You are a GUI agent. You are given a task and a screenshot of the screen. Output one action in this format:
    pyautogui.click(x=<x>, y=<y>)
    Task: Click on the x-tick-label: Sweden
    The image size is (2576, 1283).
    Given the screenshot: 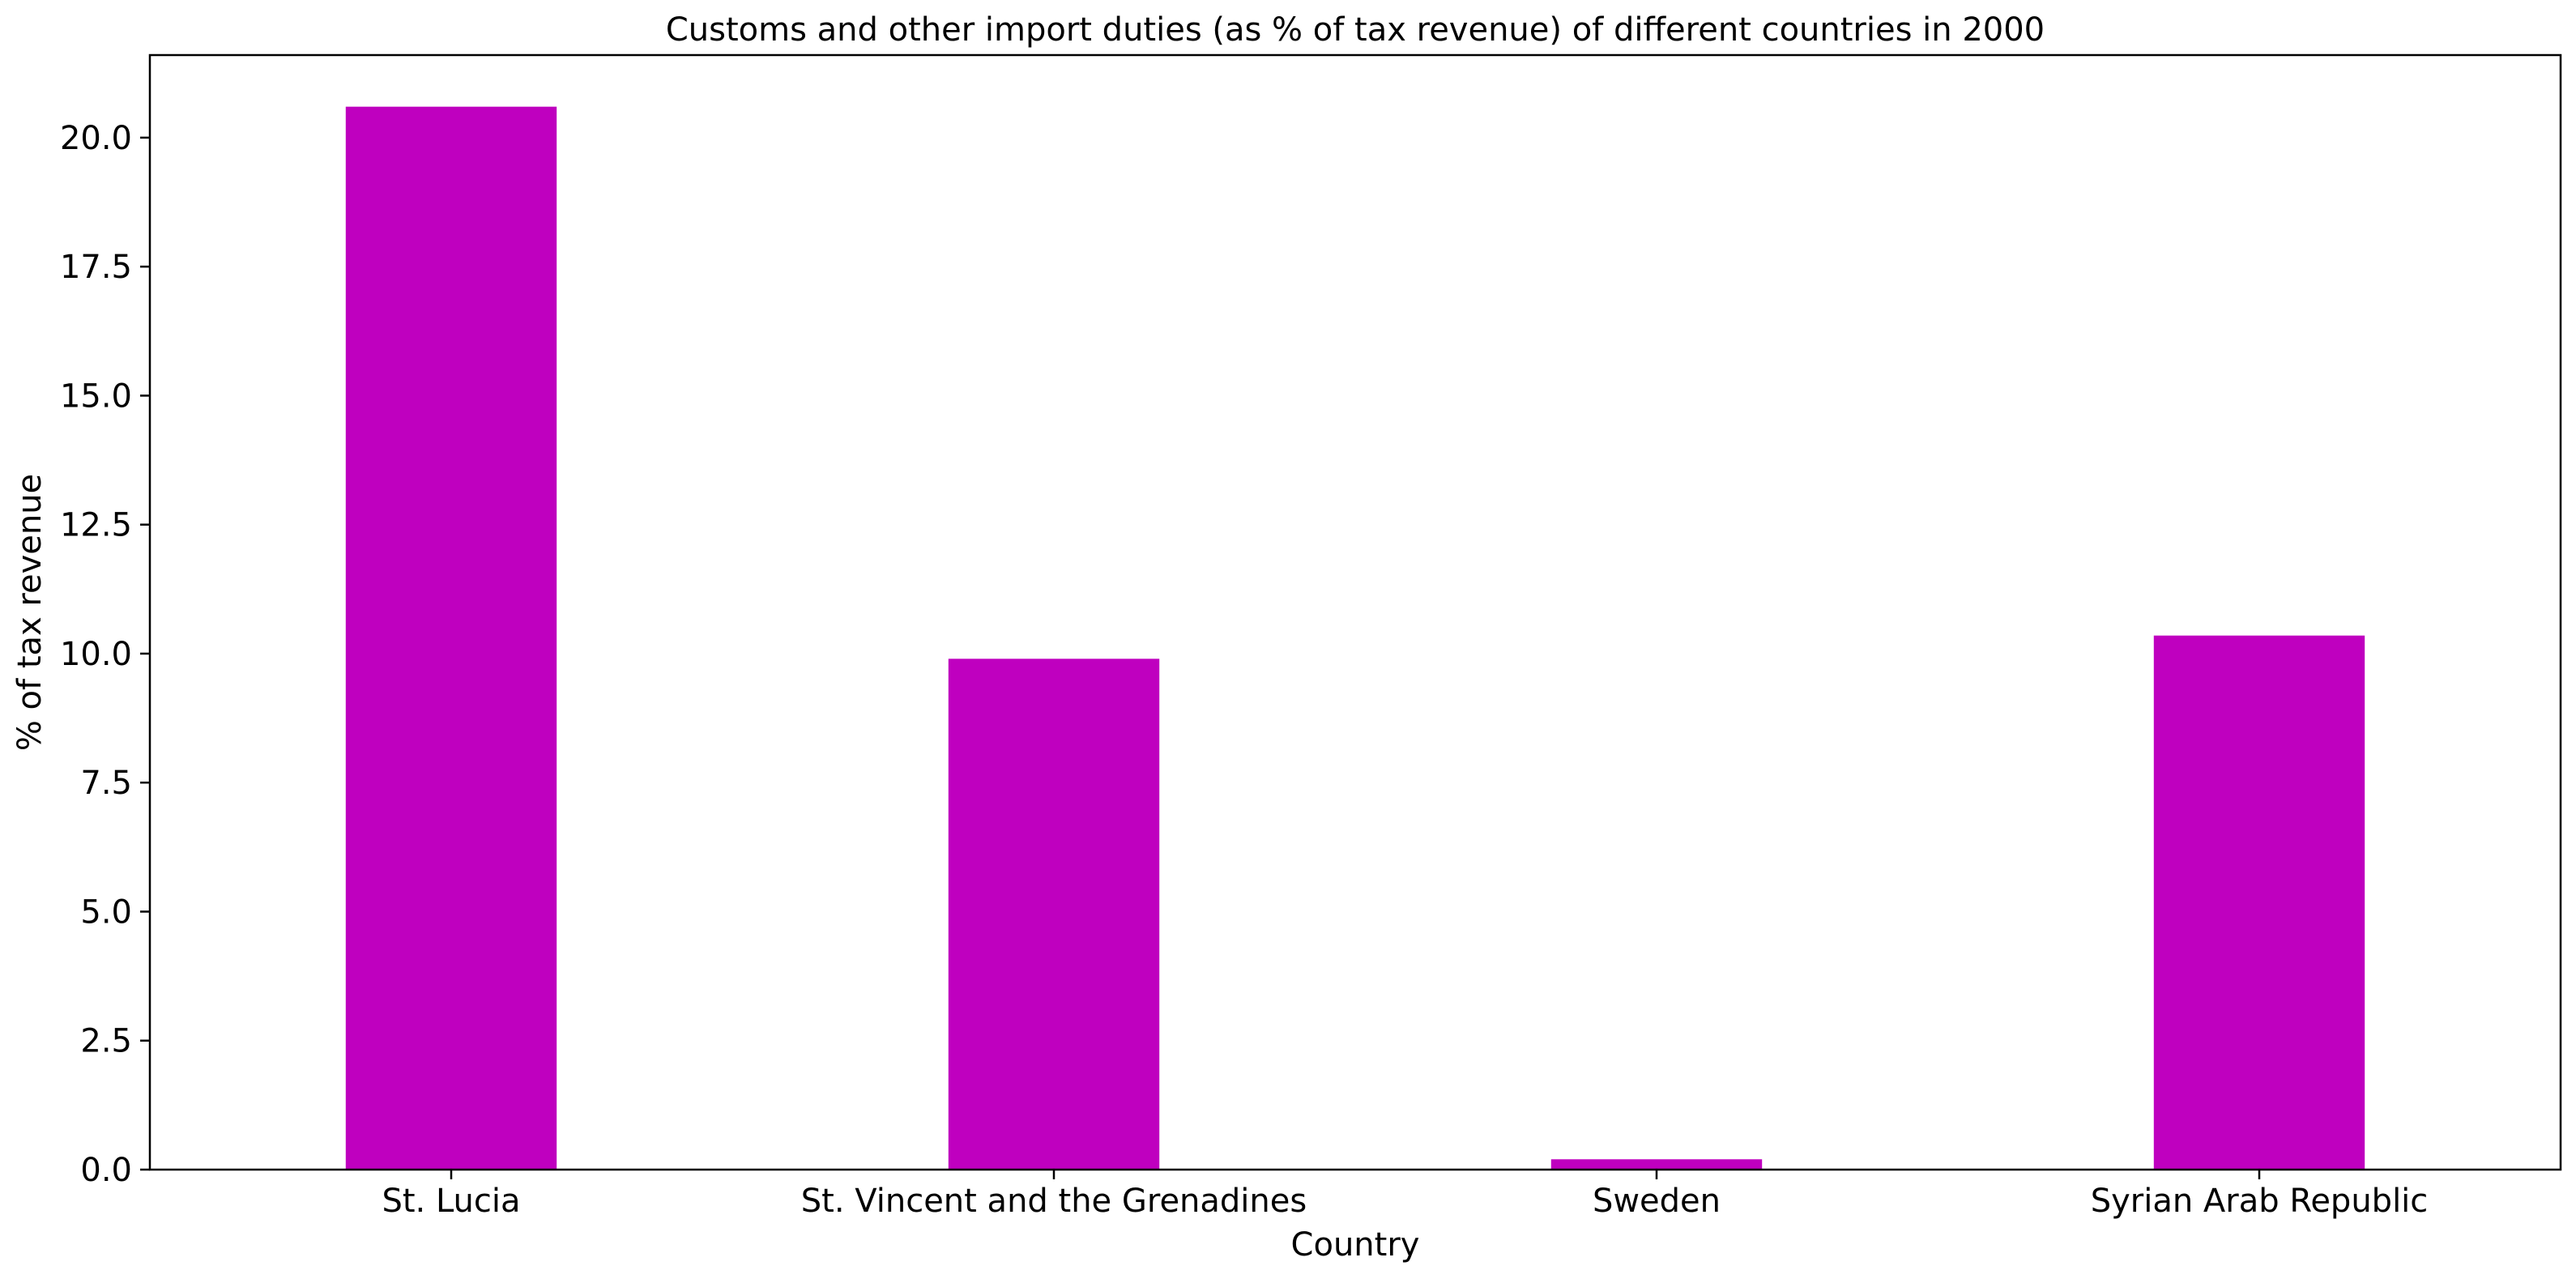 What is the action you would take?
    pyautogui.click(x=1657, y=1201)
    